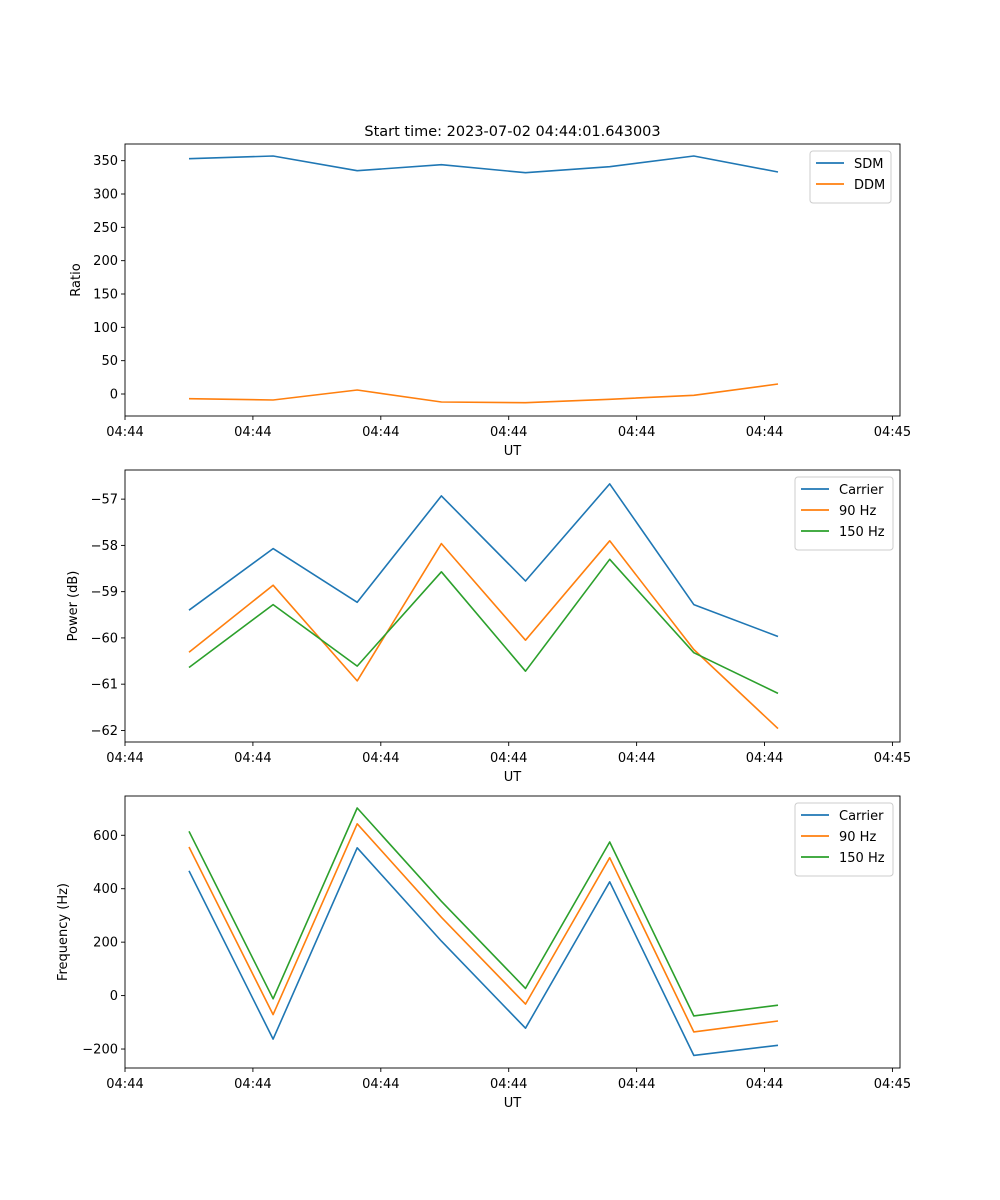 The image size is (1000, 1200). What do you see at coordinates (483, 164) in the screenshot?
I see `series-line-sdm` at bounding box center [483, 164].